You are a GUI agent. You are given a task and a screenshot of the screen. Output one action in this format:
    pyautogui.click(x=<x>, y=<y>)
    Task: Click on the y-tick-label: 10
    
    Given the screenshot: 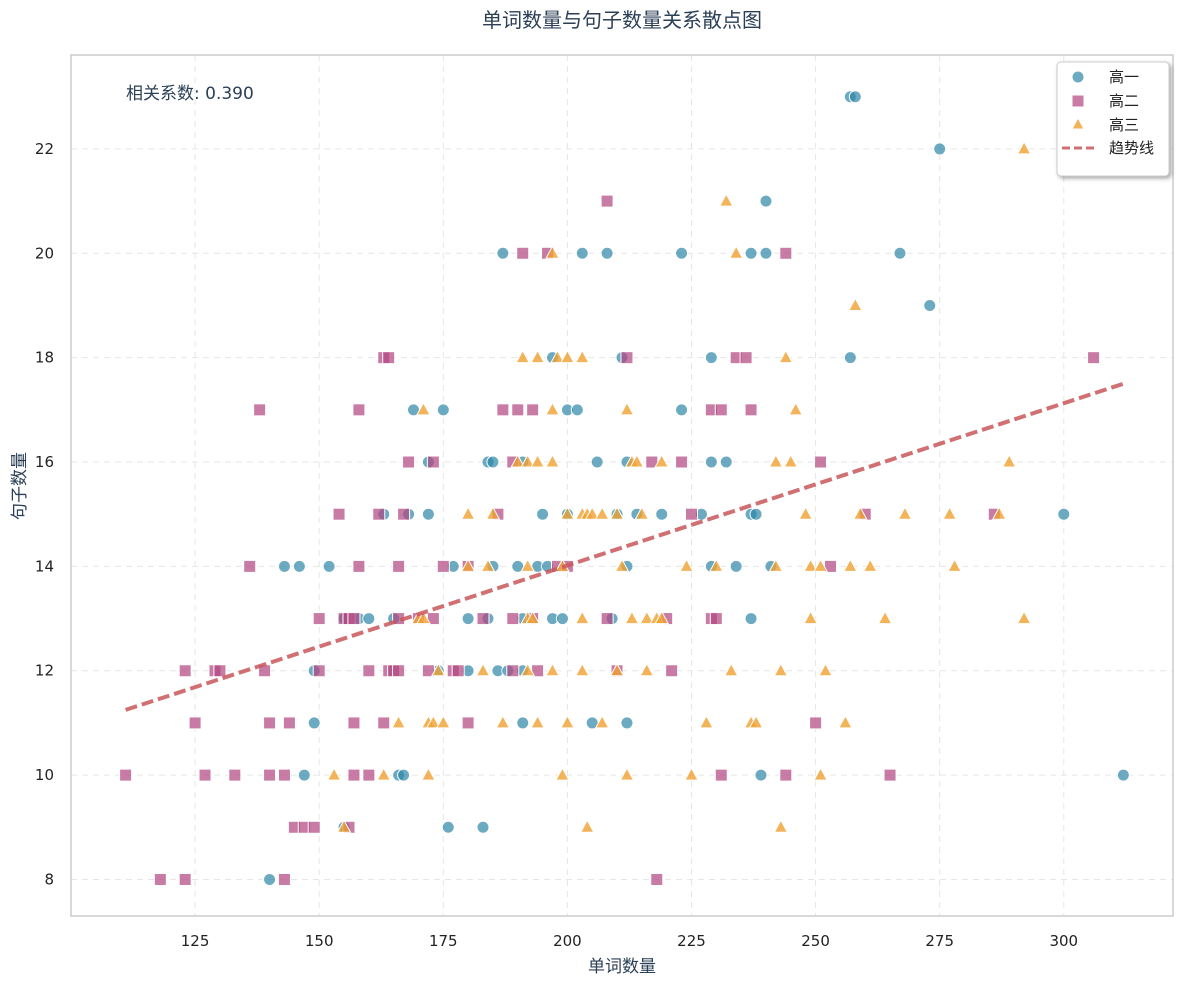 What is the action you would take?
    pyautogui.click(x=44, y=775)
    